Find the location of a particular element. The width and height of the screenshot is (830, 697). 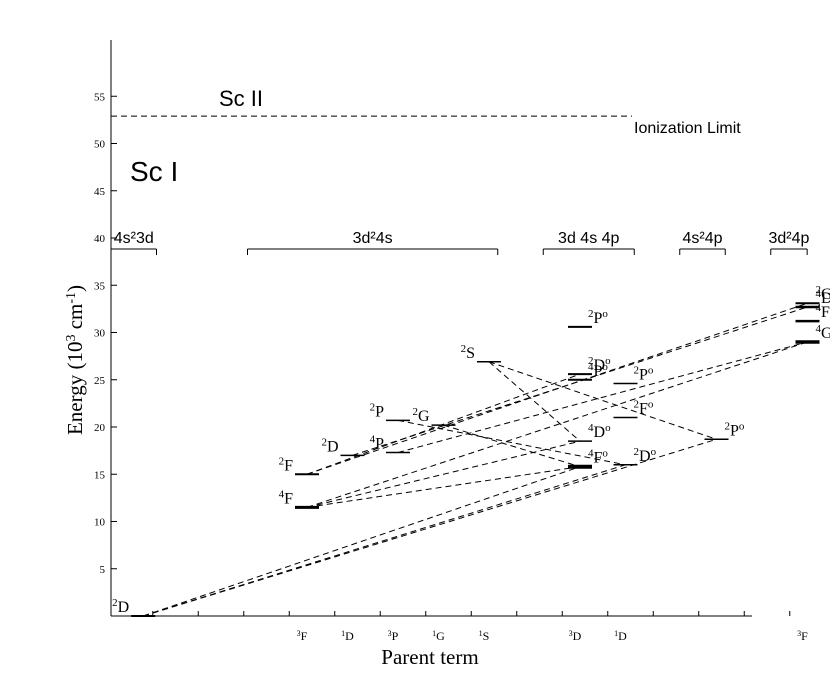

config-label: 3d²4s is located at coordinates (373, 238).